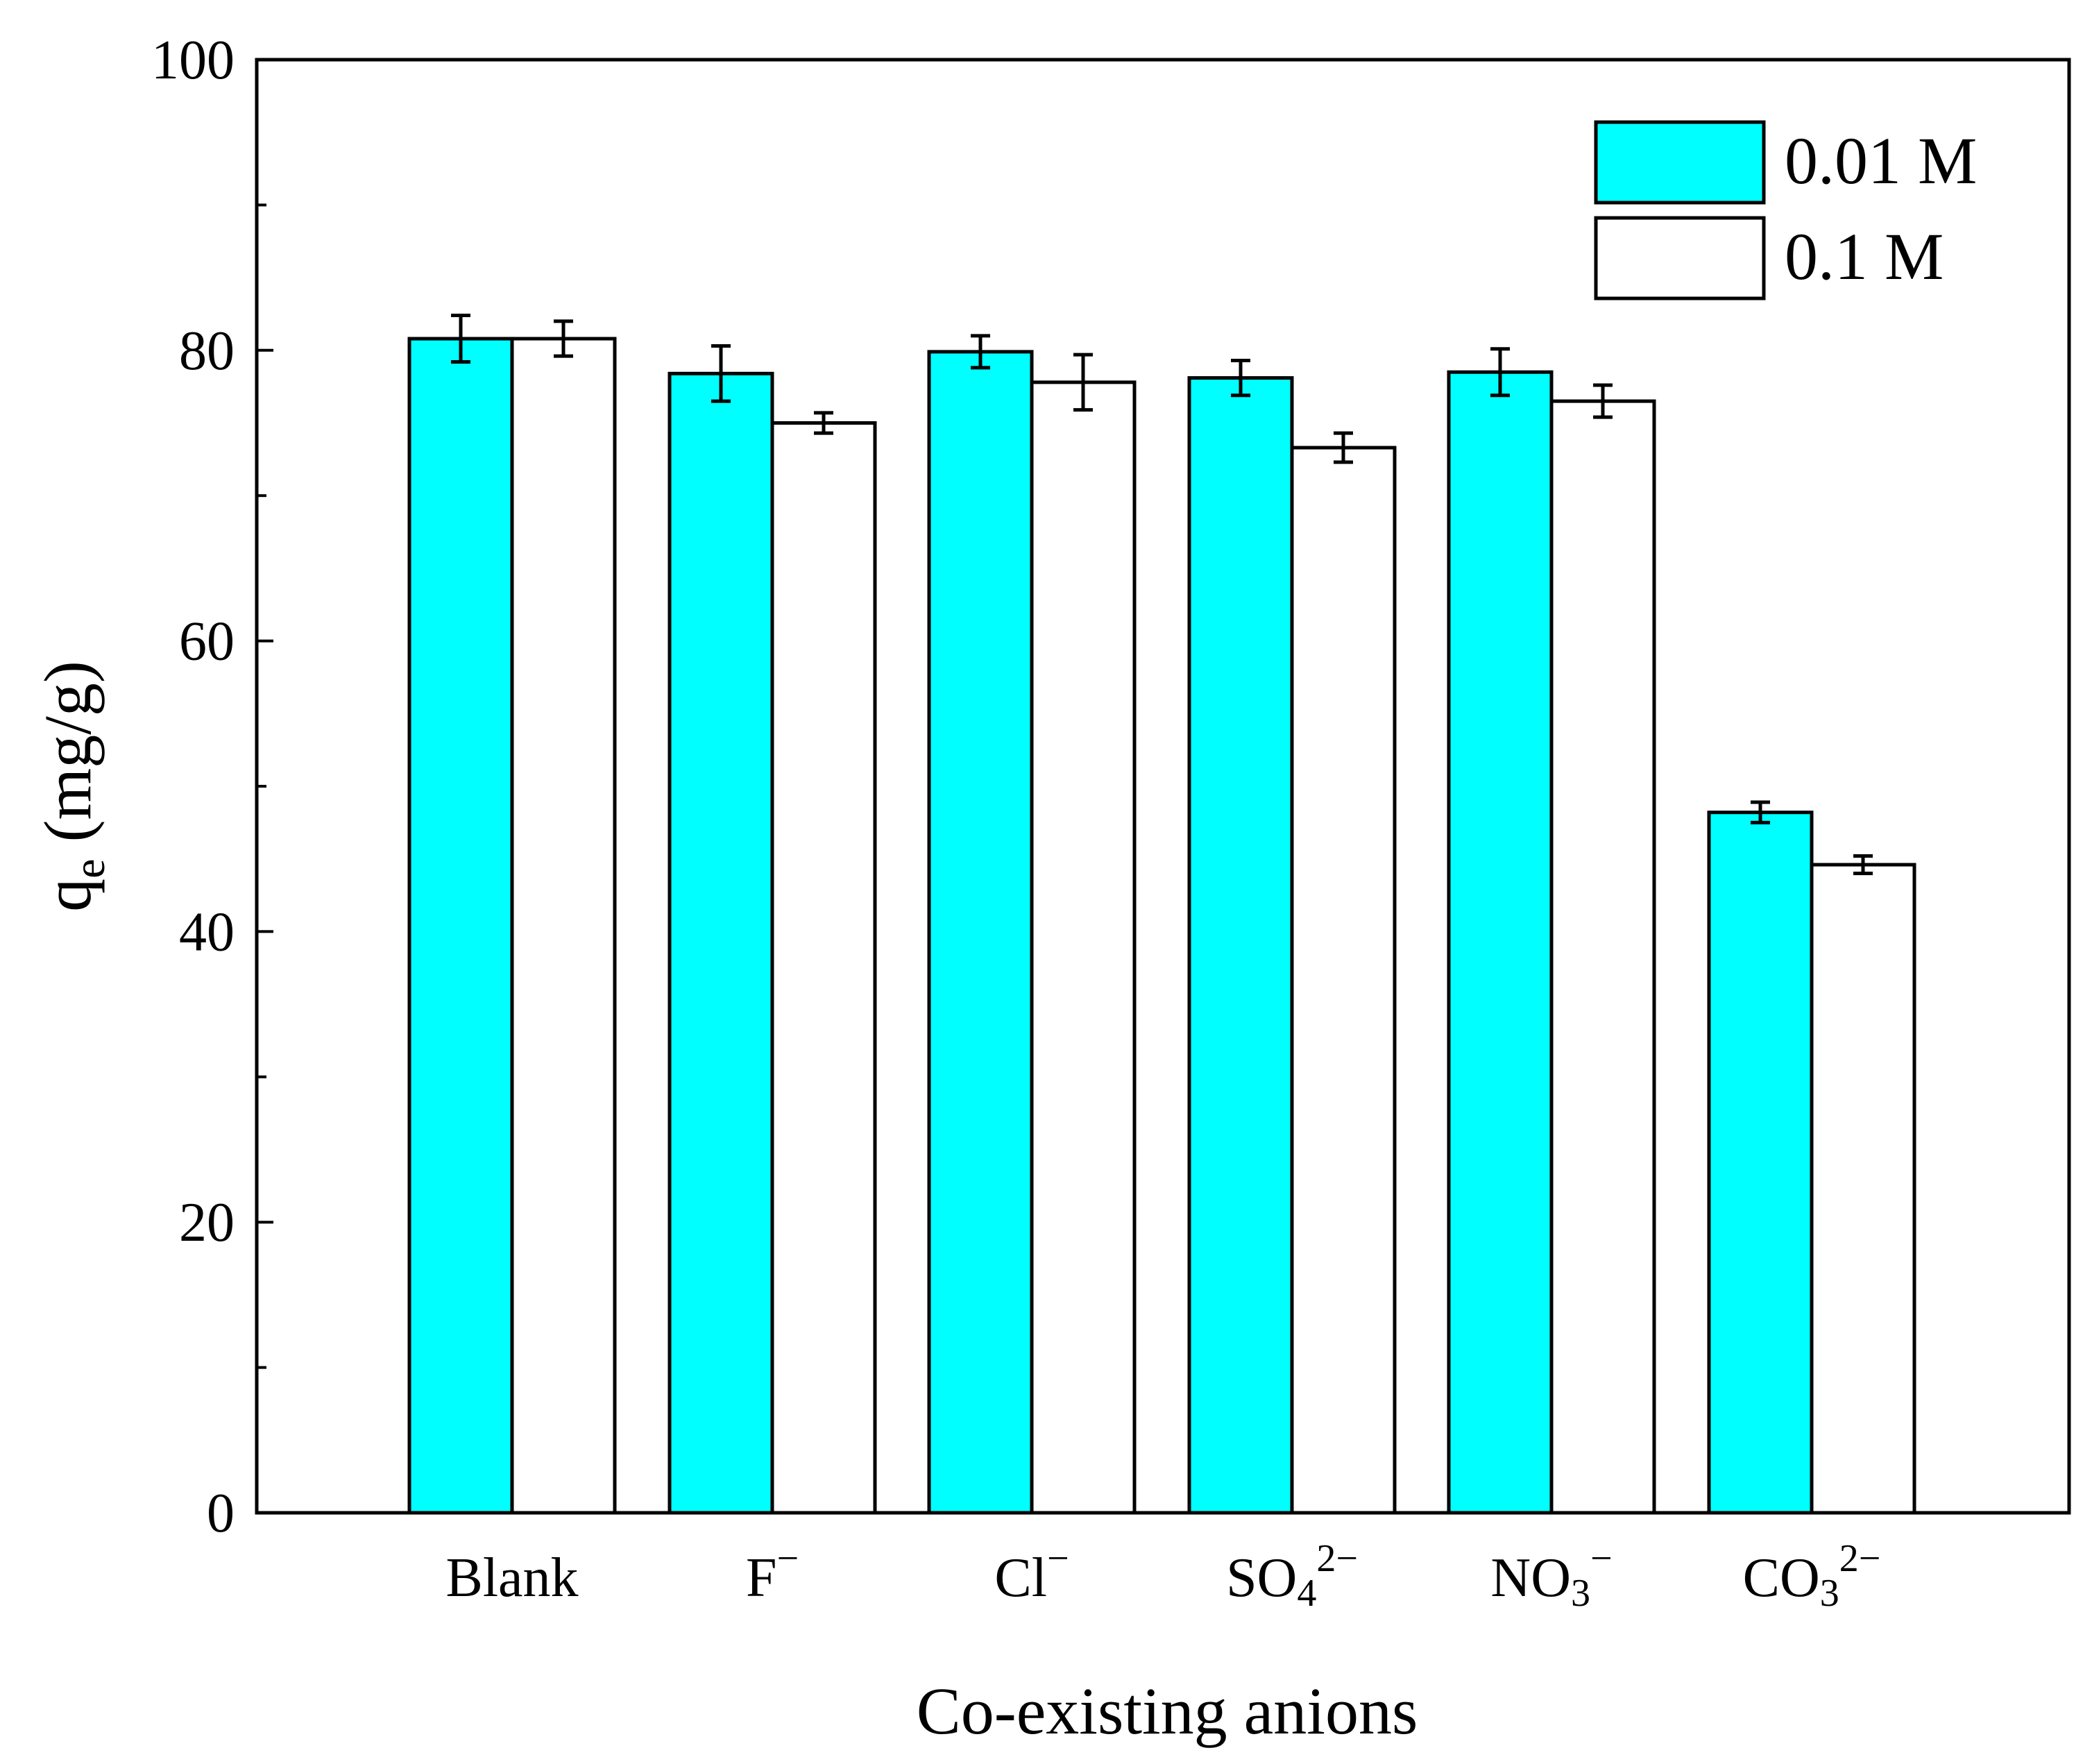  Describe the element at coordinates (207, 642) in the screenshot. I see `y-tick-label: 60` at that location.